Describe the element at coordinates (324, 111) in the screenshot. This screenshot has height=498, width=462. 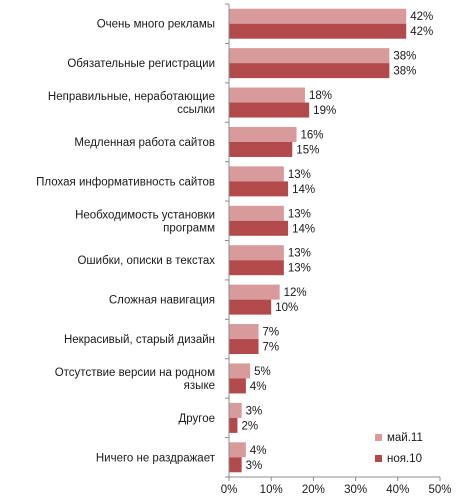
I see `data-label: 19%` at that location.